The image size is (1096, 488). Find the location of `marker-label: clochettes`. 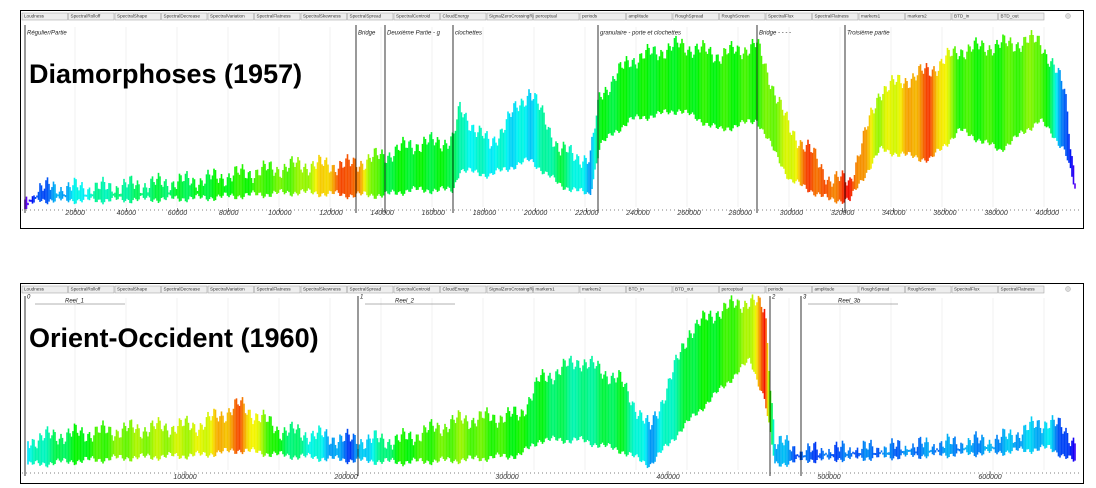

marker-label: clochettes is located at coordinates (468, 34).